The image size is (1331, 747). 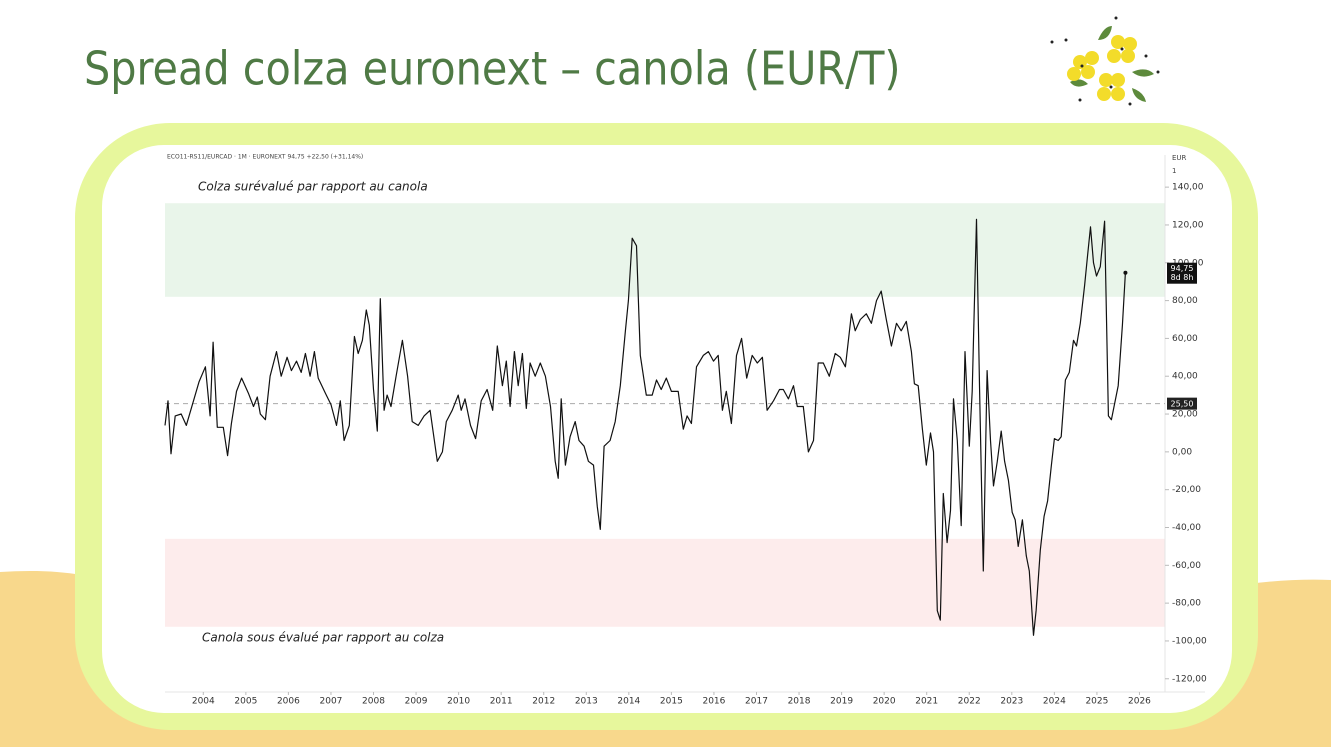 What do you see at coordinates (1054, 702) in the screenshot?
I see `x-tick-label: 2024` at bounding box center [1054, 702].